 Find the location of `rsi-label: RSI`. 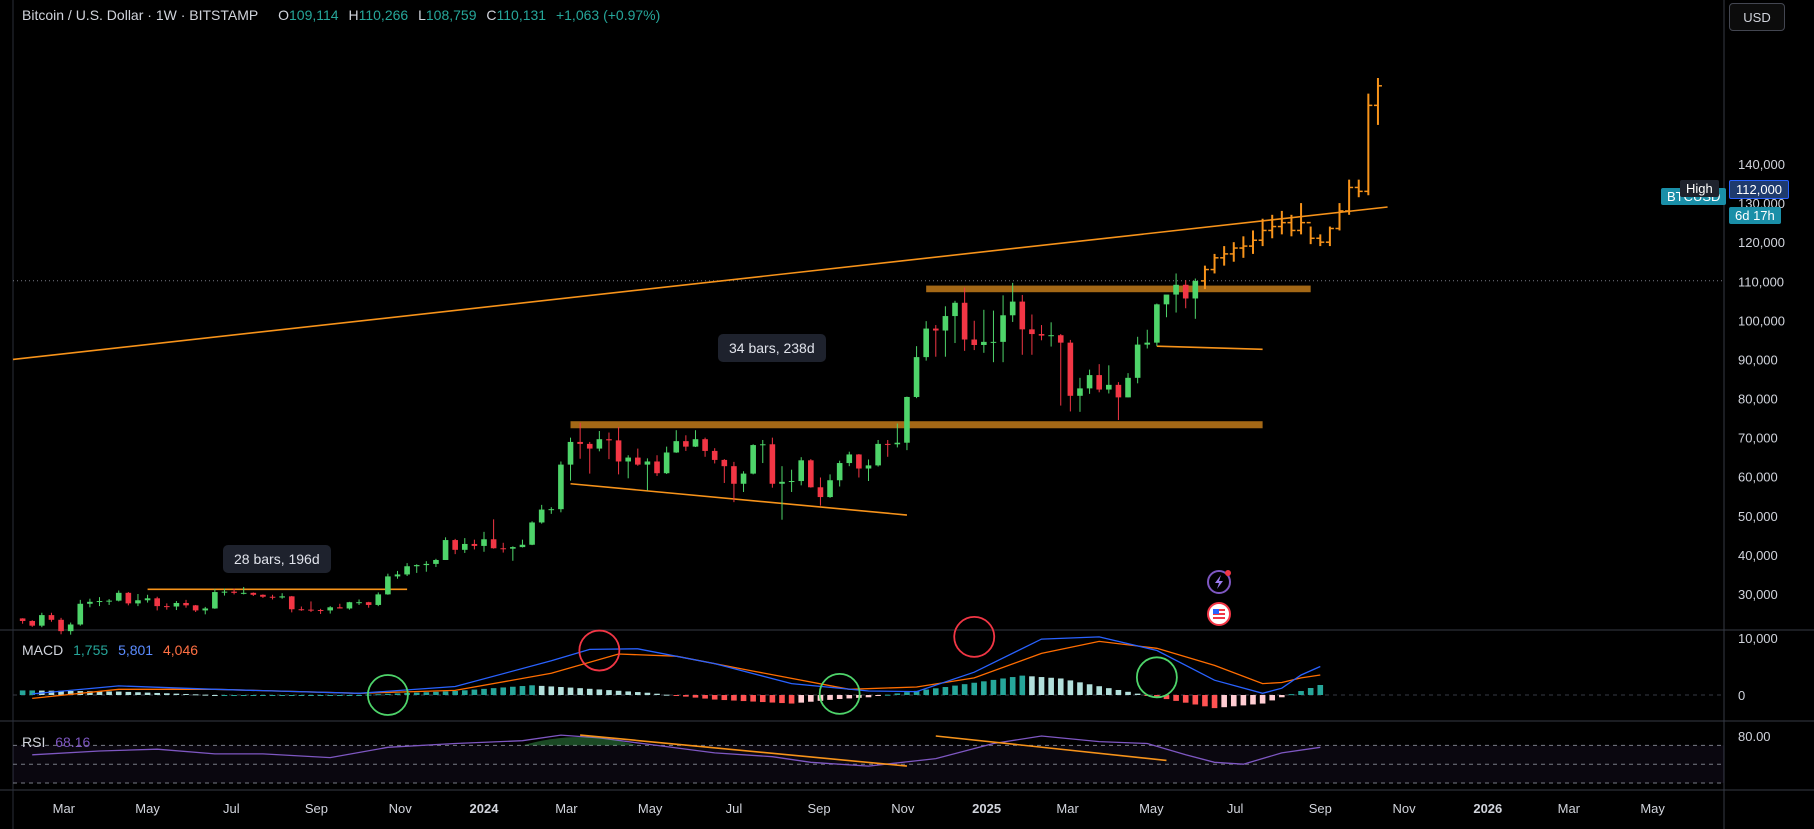

rsi-label: RSI is located at coordinates (34, 742).